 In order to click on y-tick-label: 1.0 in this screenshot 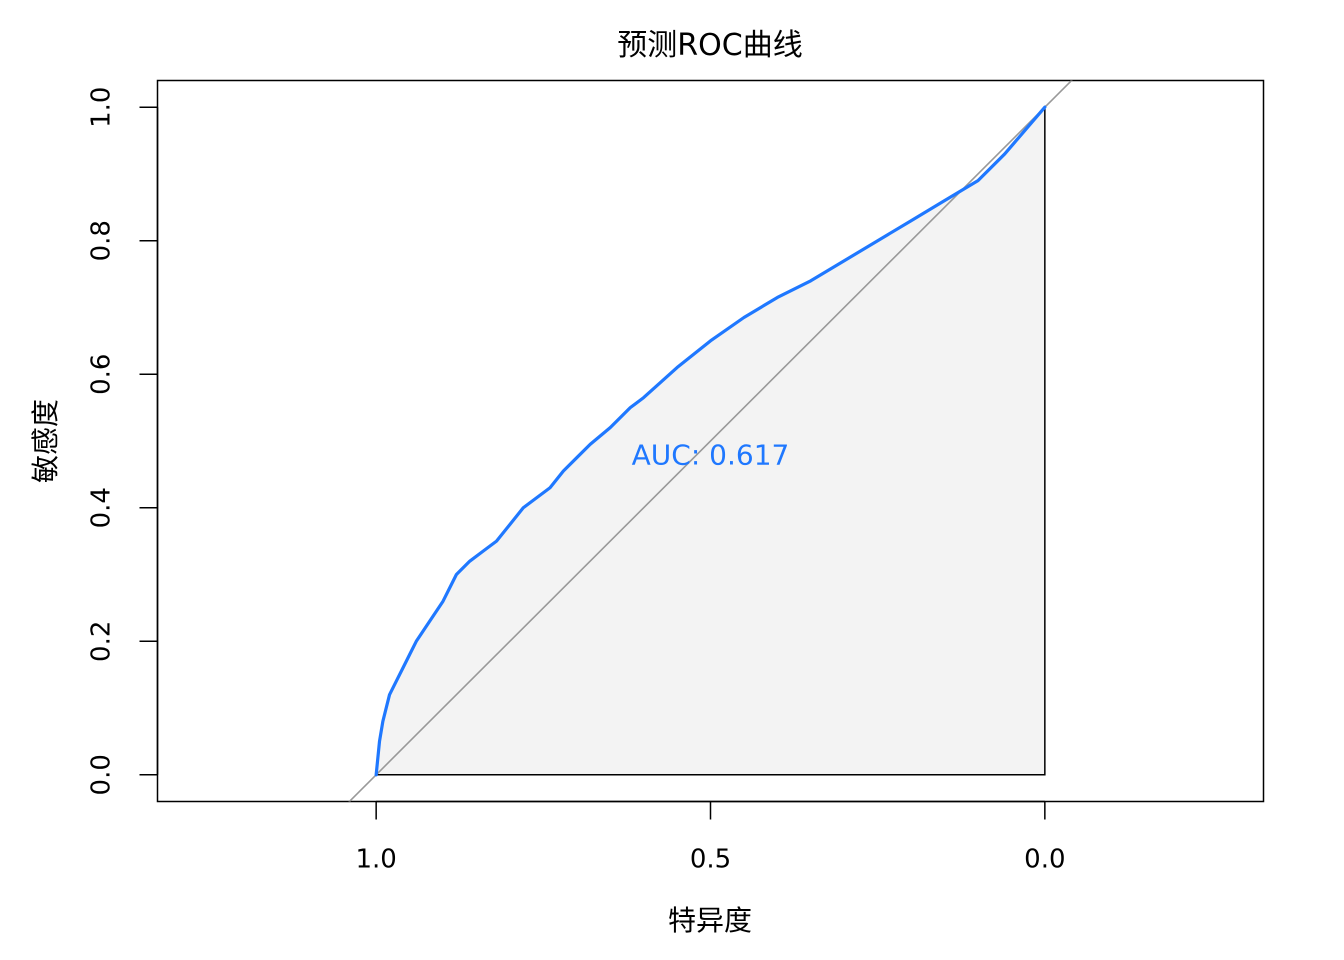, I will do `click(102, 107)`.